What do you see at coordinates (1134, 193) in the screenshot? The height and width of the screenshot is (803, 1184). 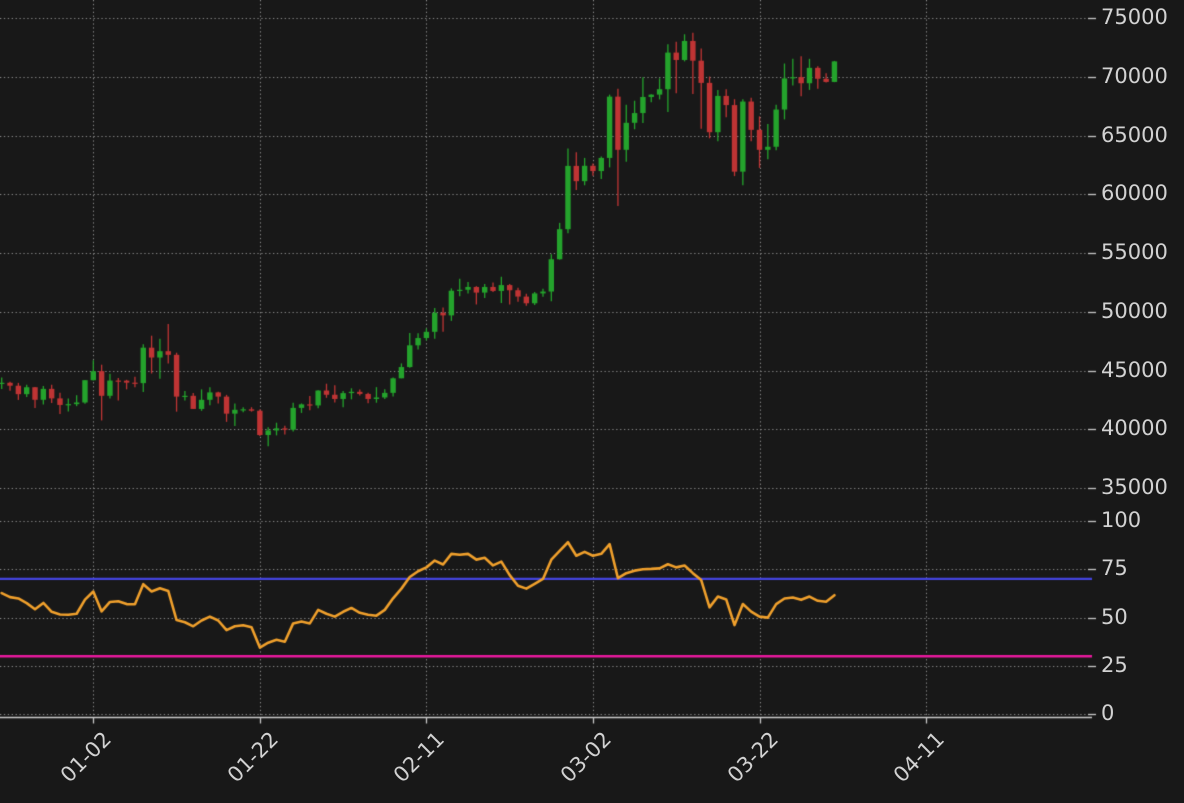 I see `price-axis-tick-label: 60000` at bounding box center [1134, 193].